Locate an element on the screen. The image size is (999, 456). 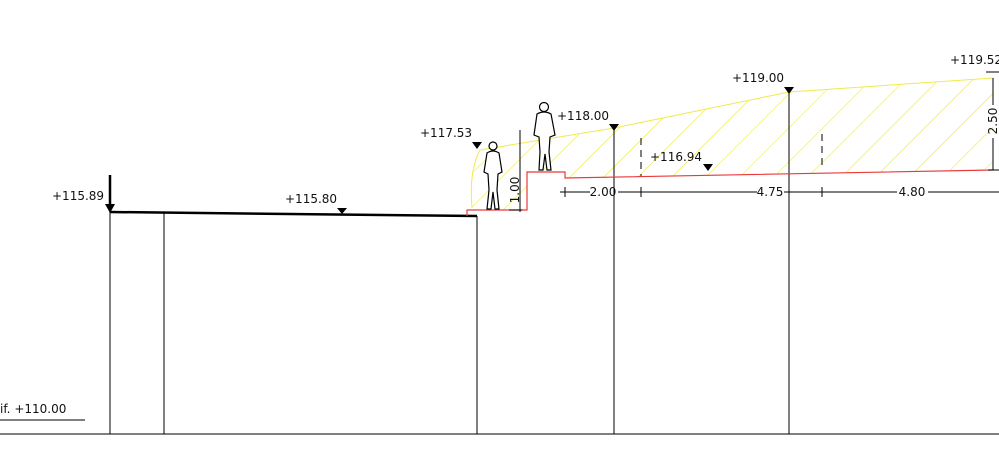
dimension-label: 1.00 is located at coordinates (515, 190).